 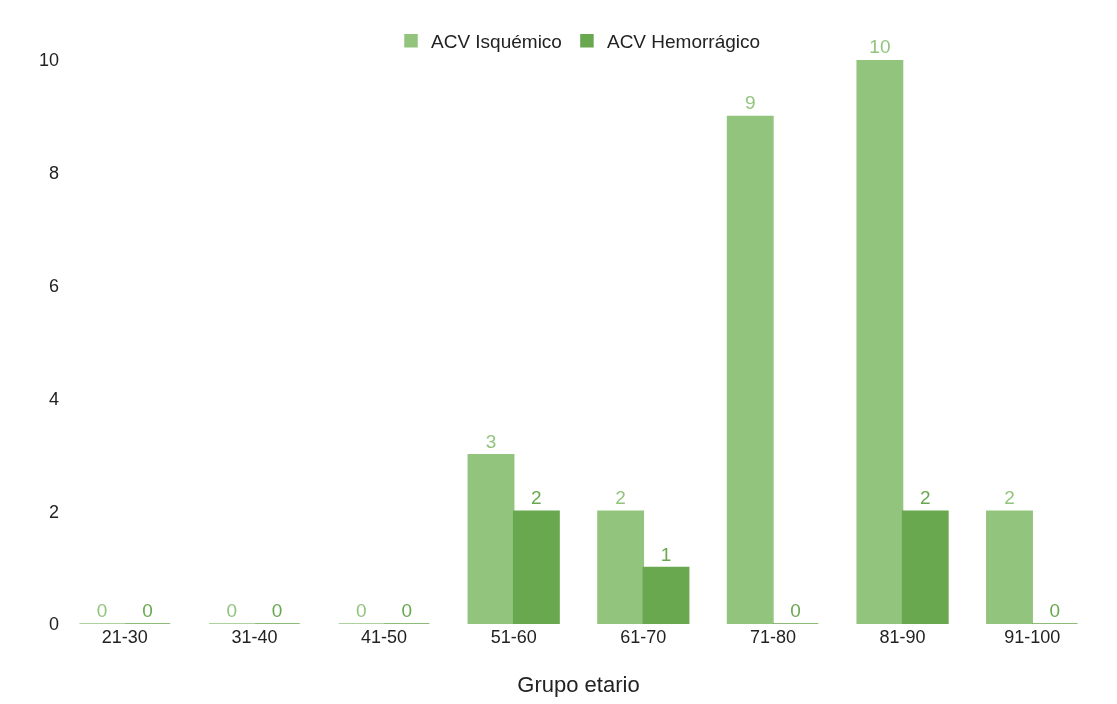 What do you see at coordinates (578, 684) in the screenshot?
I see `x-axis-title: Grupo etario` at bounding box center [578, 684].